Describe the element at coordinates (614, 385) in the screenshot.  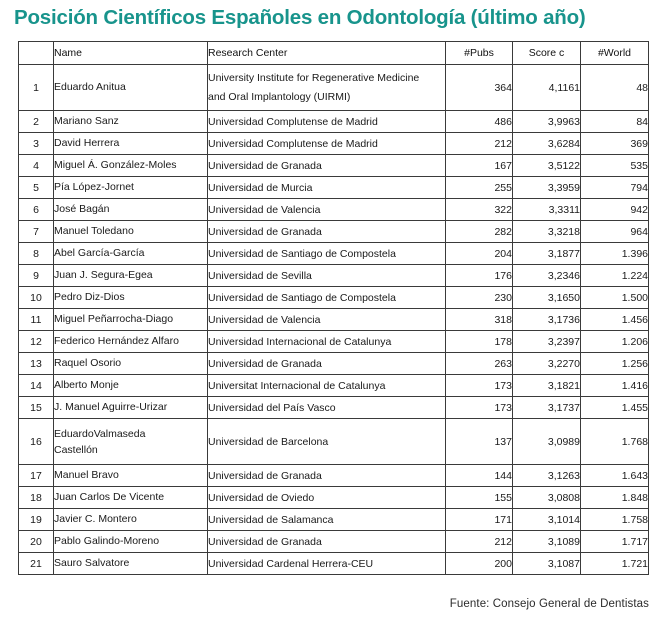
I see `cell-world-rank: 1.416` at that location.